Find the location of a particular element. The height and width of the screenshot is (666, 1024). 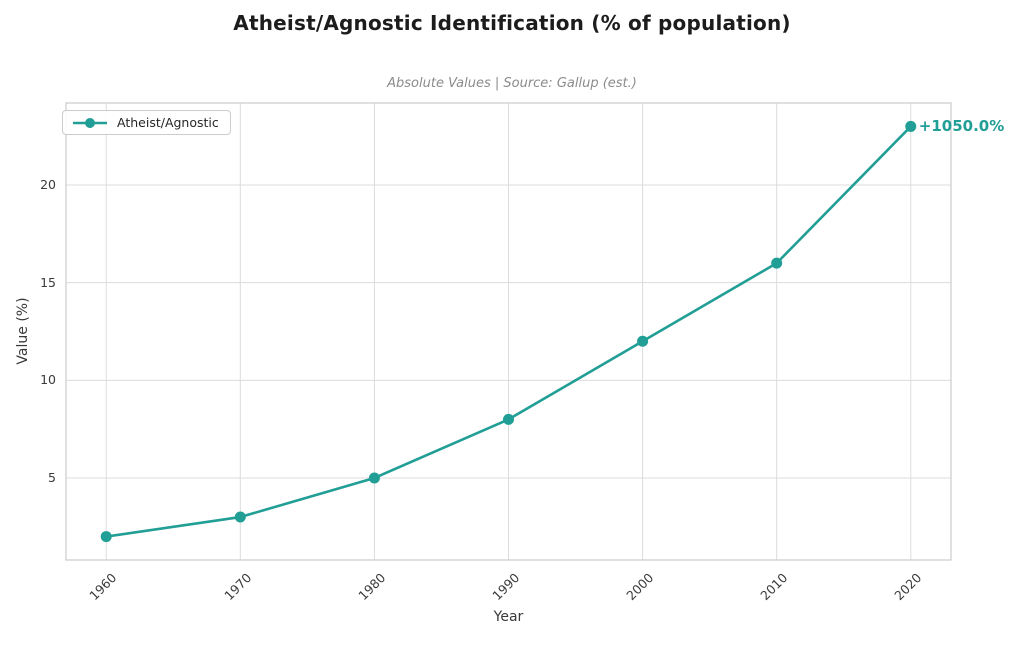

growth-annotation: +1050.0% is located at coordinates (961, 126).